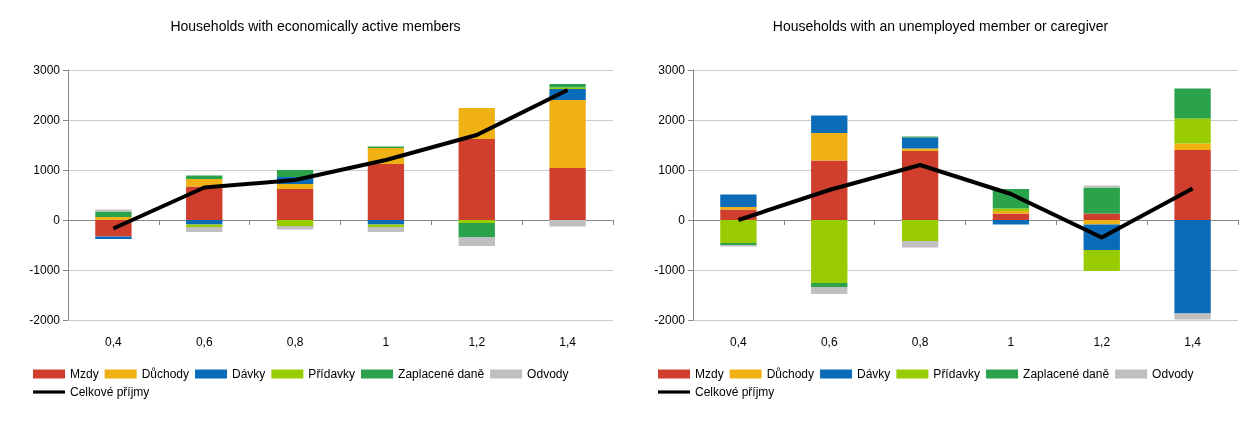 The width and height of the screenshot is (1259, 430). Describe the element at coordinates (315, 26) in the screenshot. I see `chart-title: Households with economically active members` at that location.